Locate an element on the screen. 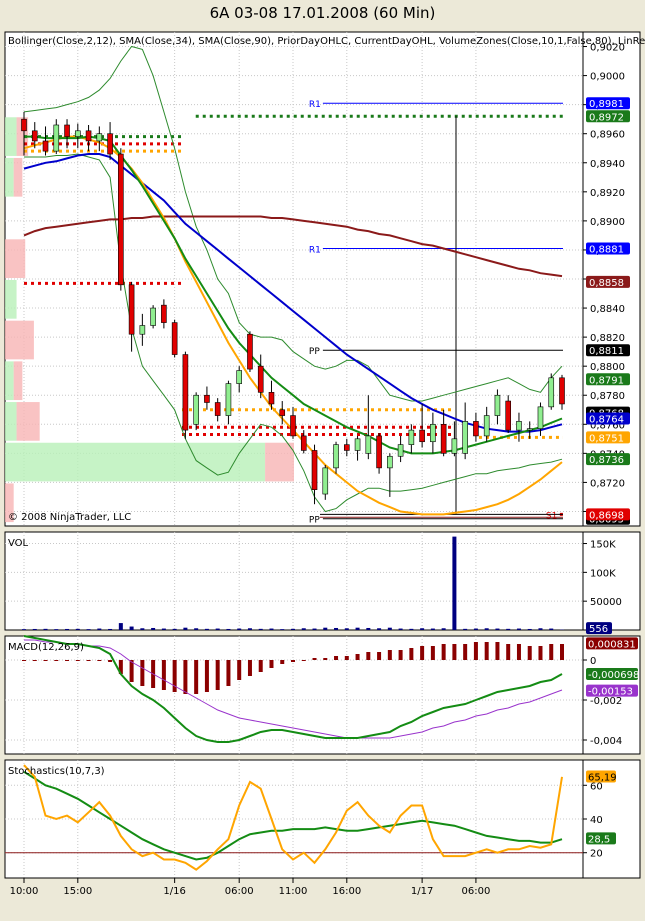  y-tick-label: 50000 is located at coordinates (606, 602).